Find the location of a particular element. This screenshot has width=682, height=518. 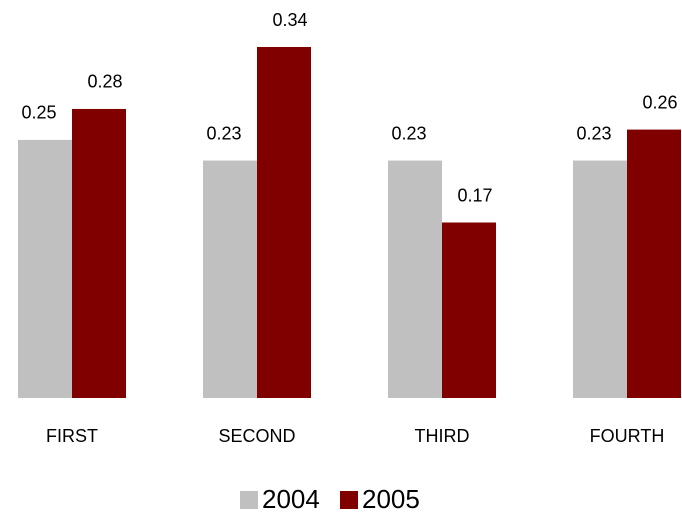

data-label: 0.26 is located at coordinates (659, 102).